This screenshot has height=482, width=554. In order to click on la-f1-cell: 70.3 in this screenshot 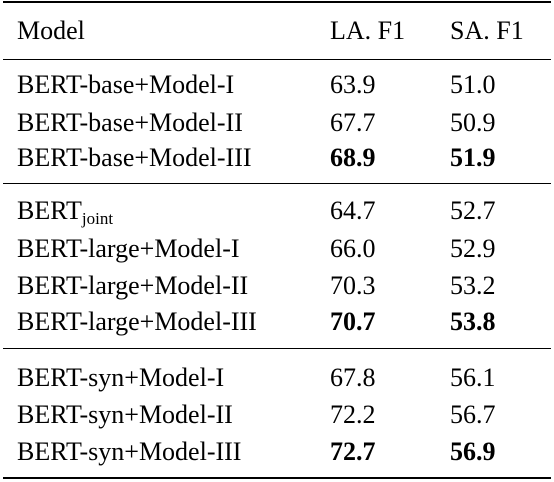, I will do `click(353, 285)`.